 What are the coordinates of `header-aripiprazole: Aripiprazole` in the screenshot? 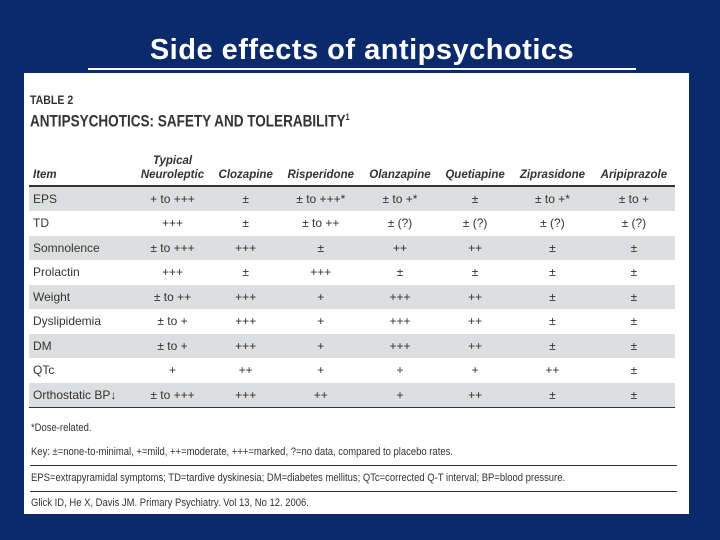 It's located at (633, 167).